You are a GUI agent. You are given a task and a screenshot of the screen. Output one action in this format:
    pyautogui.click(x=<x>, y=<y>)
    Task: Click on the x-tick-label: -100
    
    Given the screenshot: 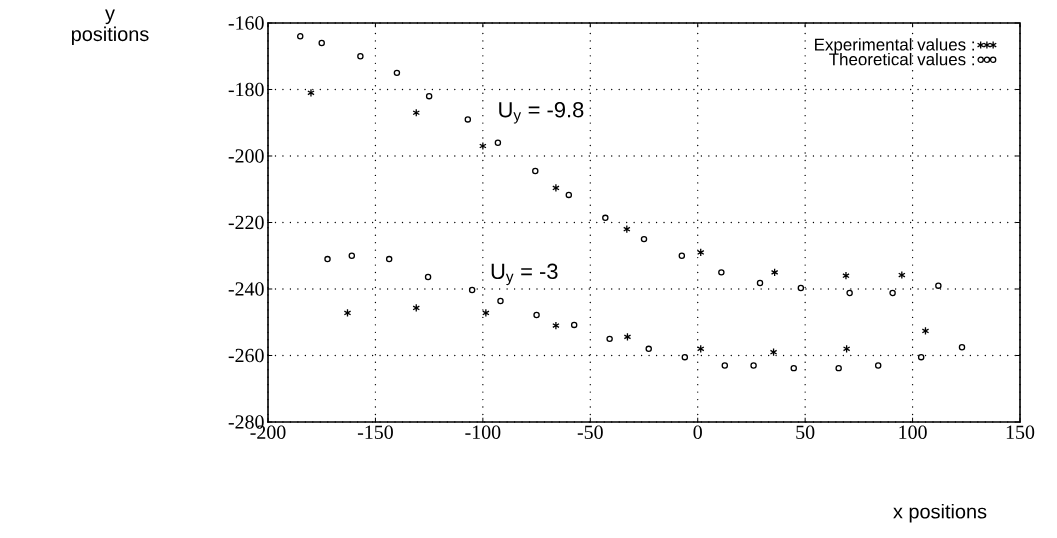 What is the action you would take?
    pyautogui.click(x=483, y=432)
    